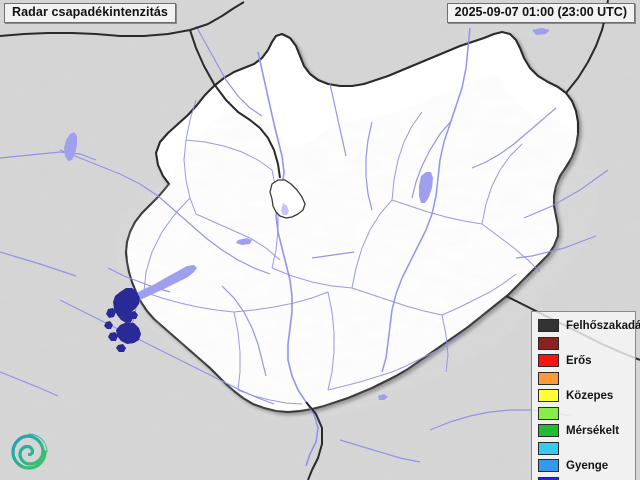 Image resolution: width=640 pixels, height=480 pixels. I want to click on met-service-swirl-logo, so click(29, 452).